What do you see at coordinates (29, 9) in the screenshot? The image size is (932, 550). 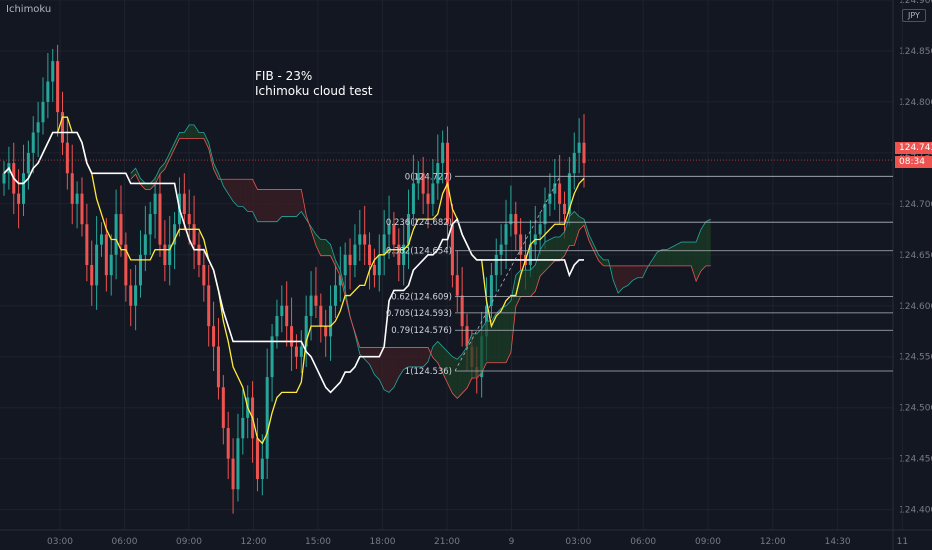 I see `indicator-name: Ichimoku` at bounding box center [29, 9].